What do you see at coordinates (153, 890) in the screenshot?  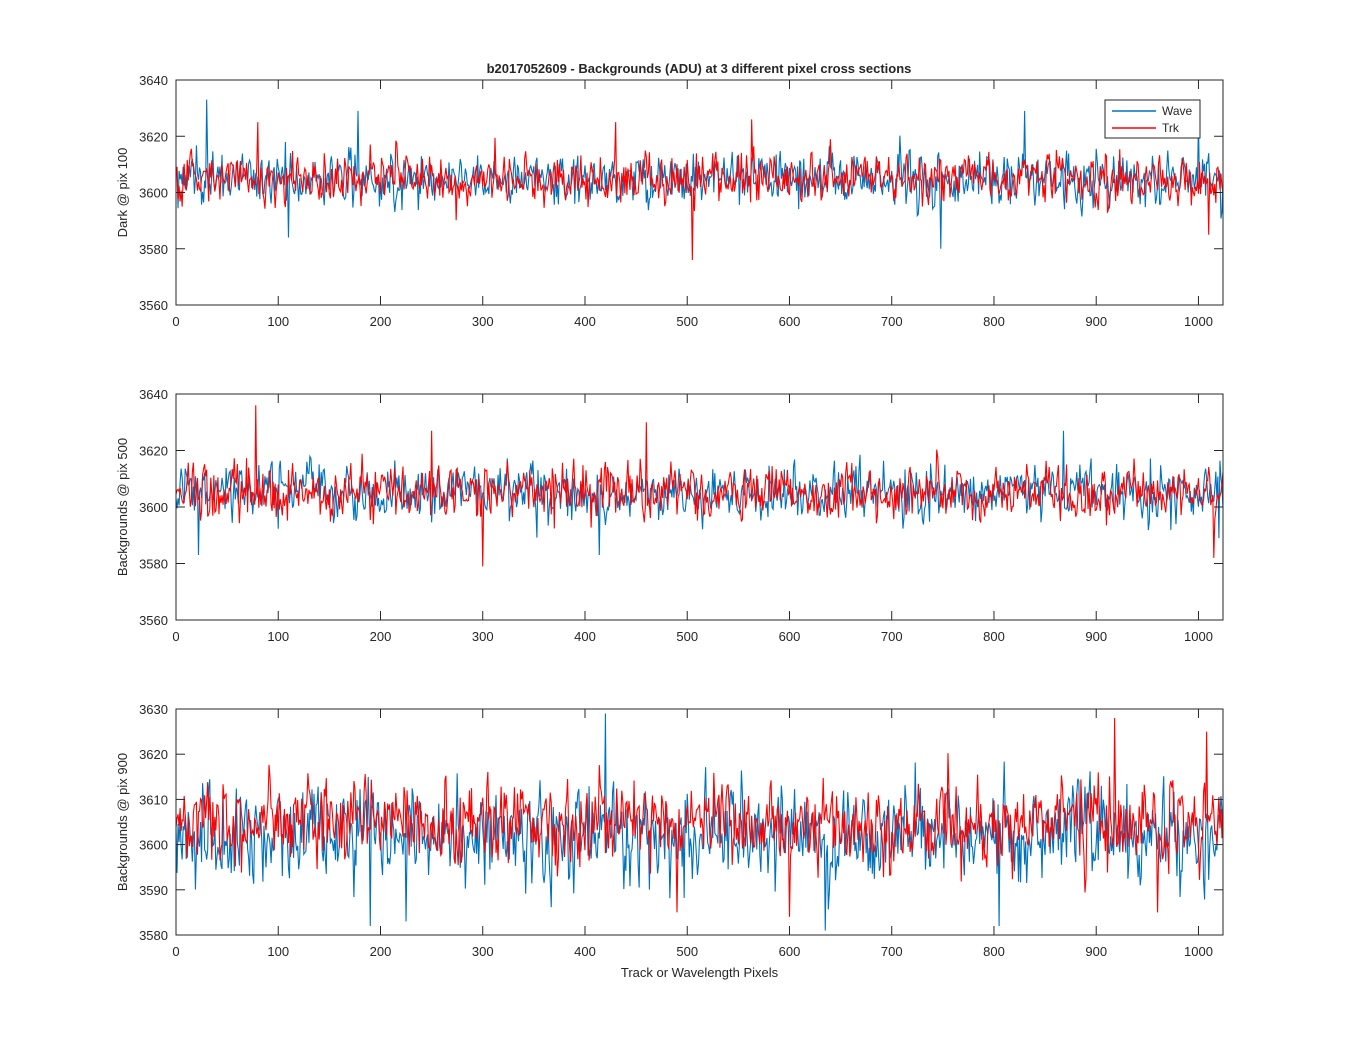 I see `y-tick-label: 3590` at bounding box center [153, 890].